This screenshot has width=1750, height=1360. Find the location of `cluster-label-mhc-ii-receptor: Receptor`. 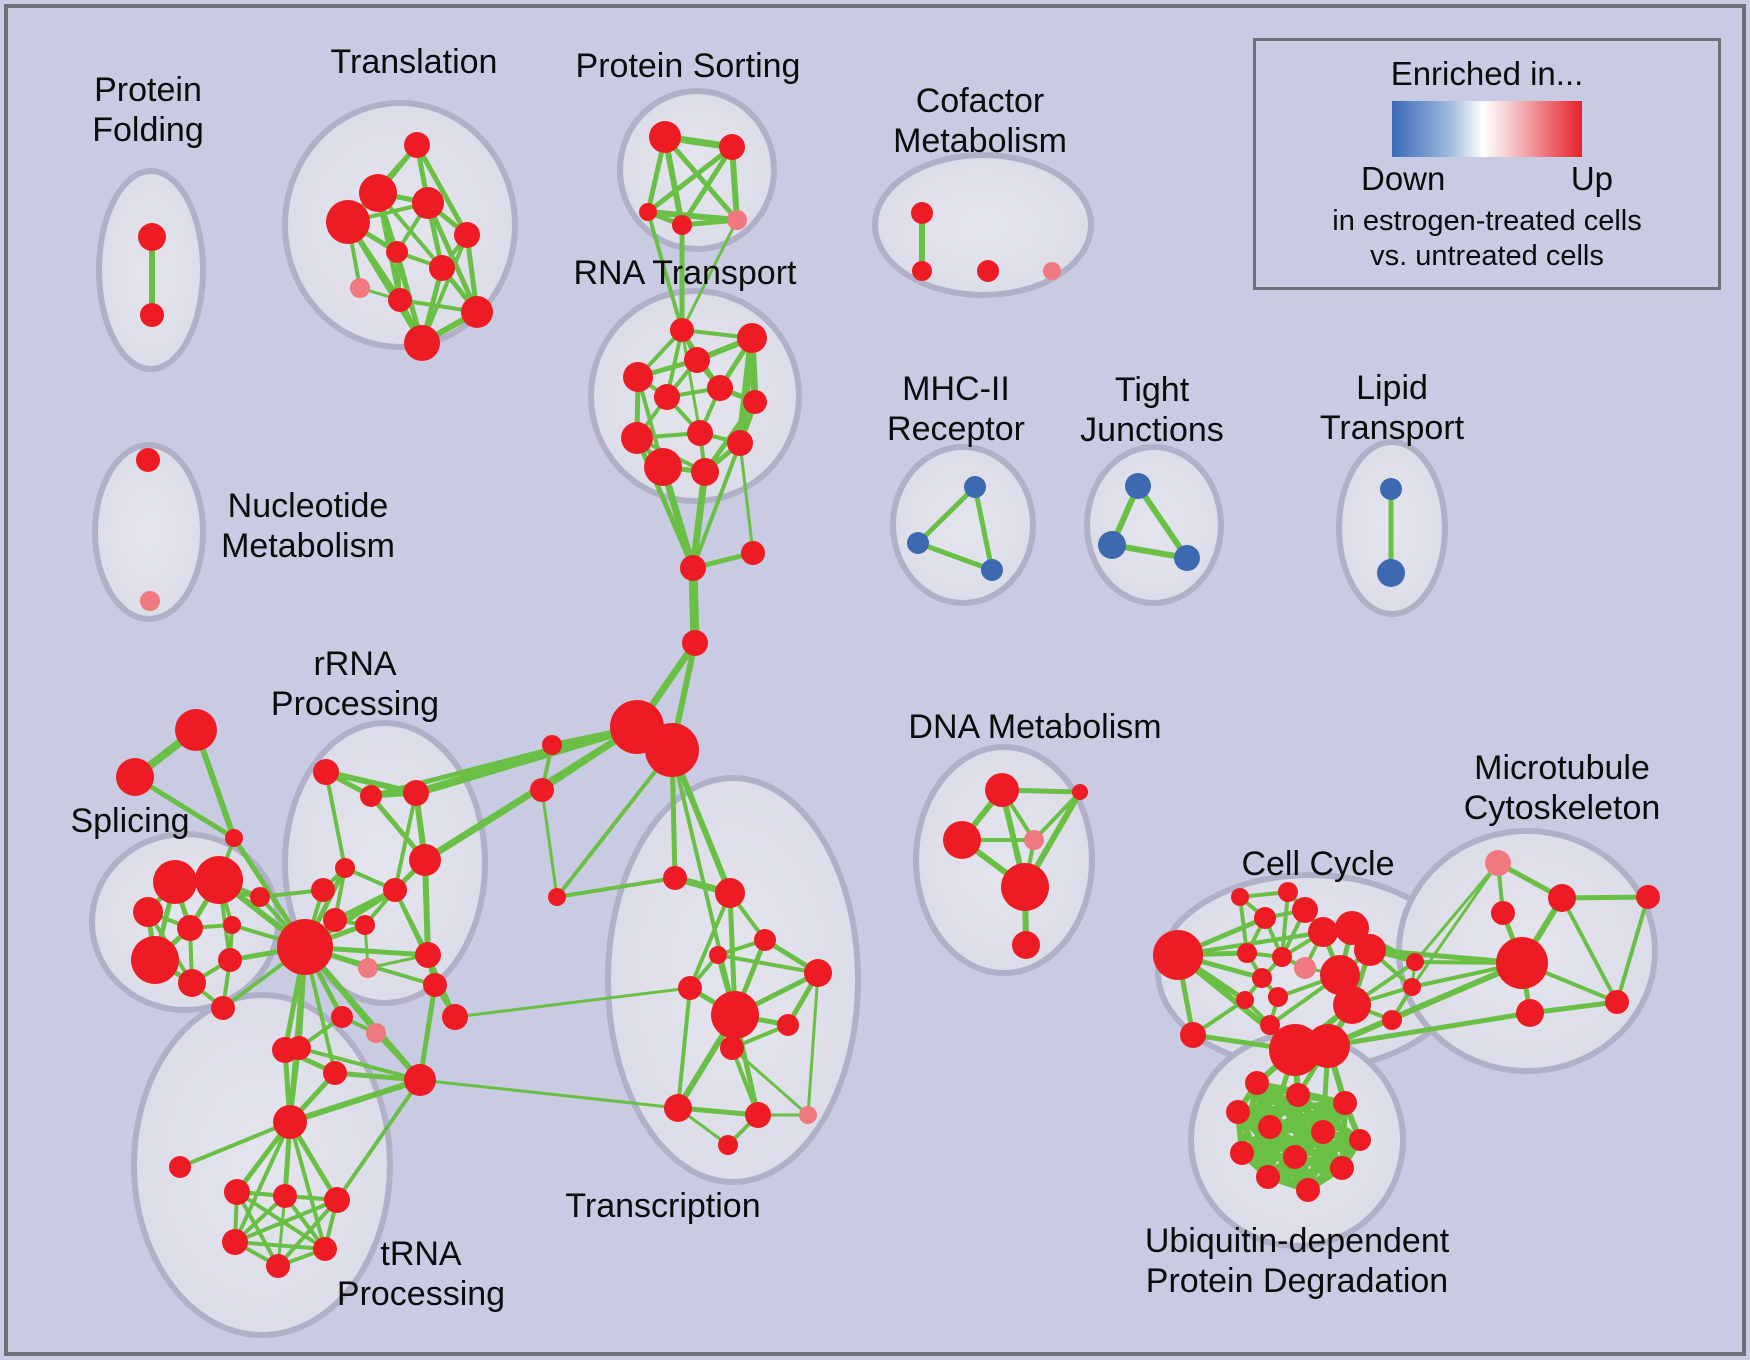

cluster-label-mhc-ii-receptor: Receptor is located at coordinates (956, 429).